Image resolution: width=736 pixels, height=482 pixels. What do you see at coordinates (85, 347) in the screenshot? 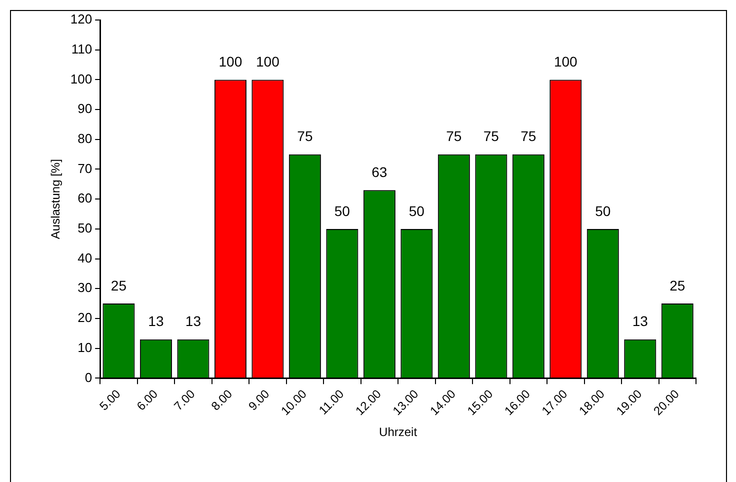
I see `y-tick-label: 10` at bounding box center [85, 347].